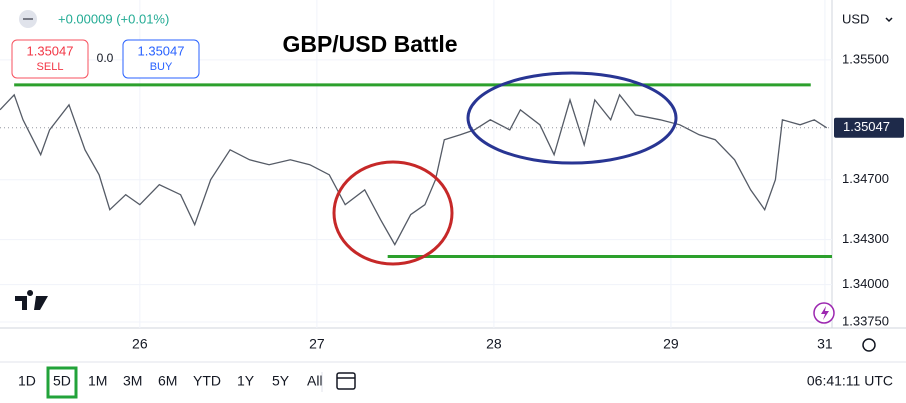 Image resolution: width=906 pixels, height=403 pixels. Describe the element at coordinates (27, 381) in the screenshot. I see `range-button: 1D` at that location.